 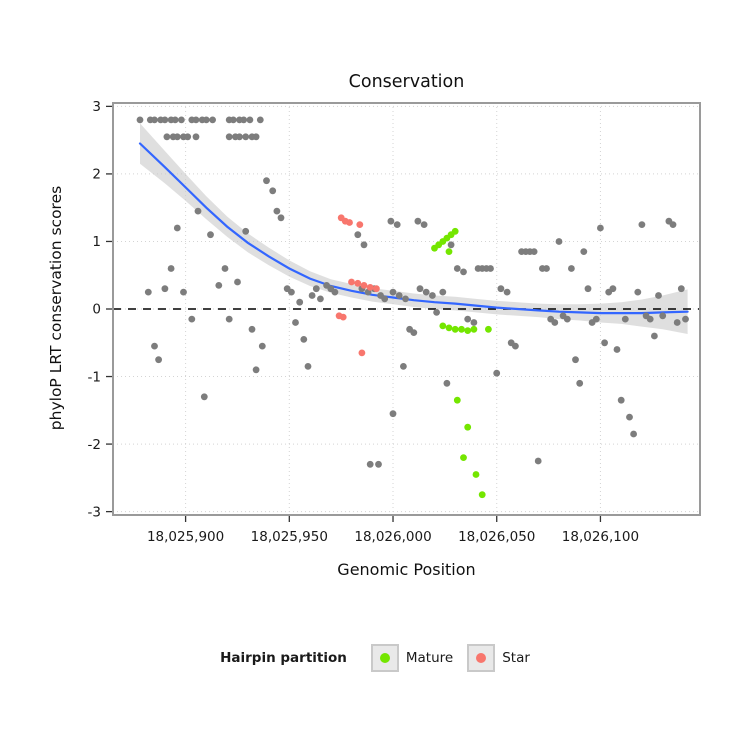 I want to click on legend-label-mature: Mature, so click(x=429, y=658).